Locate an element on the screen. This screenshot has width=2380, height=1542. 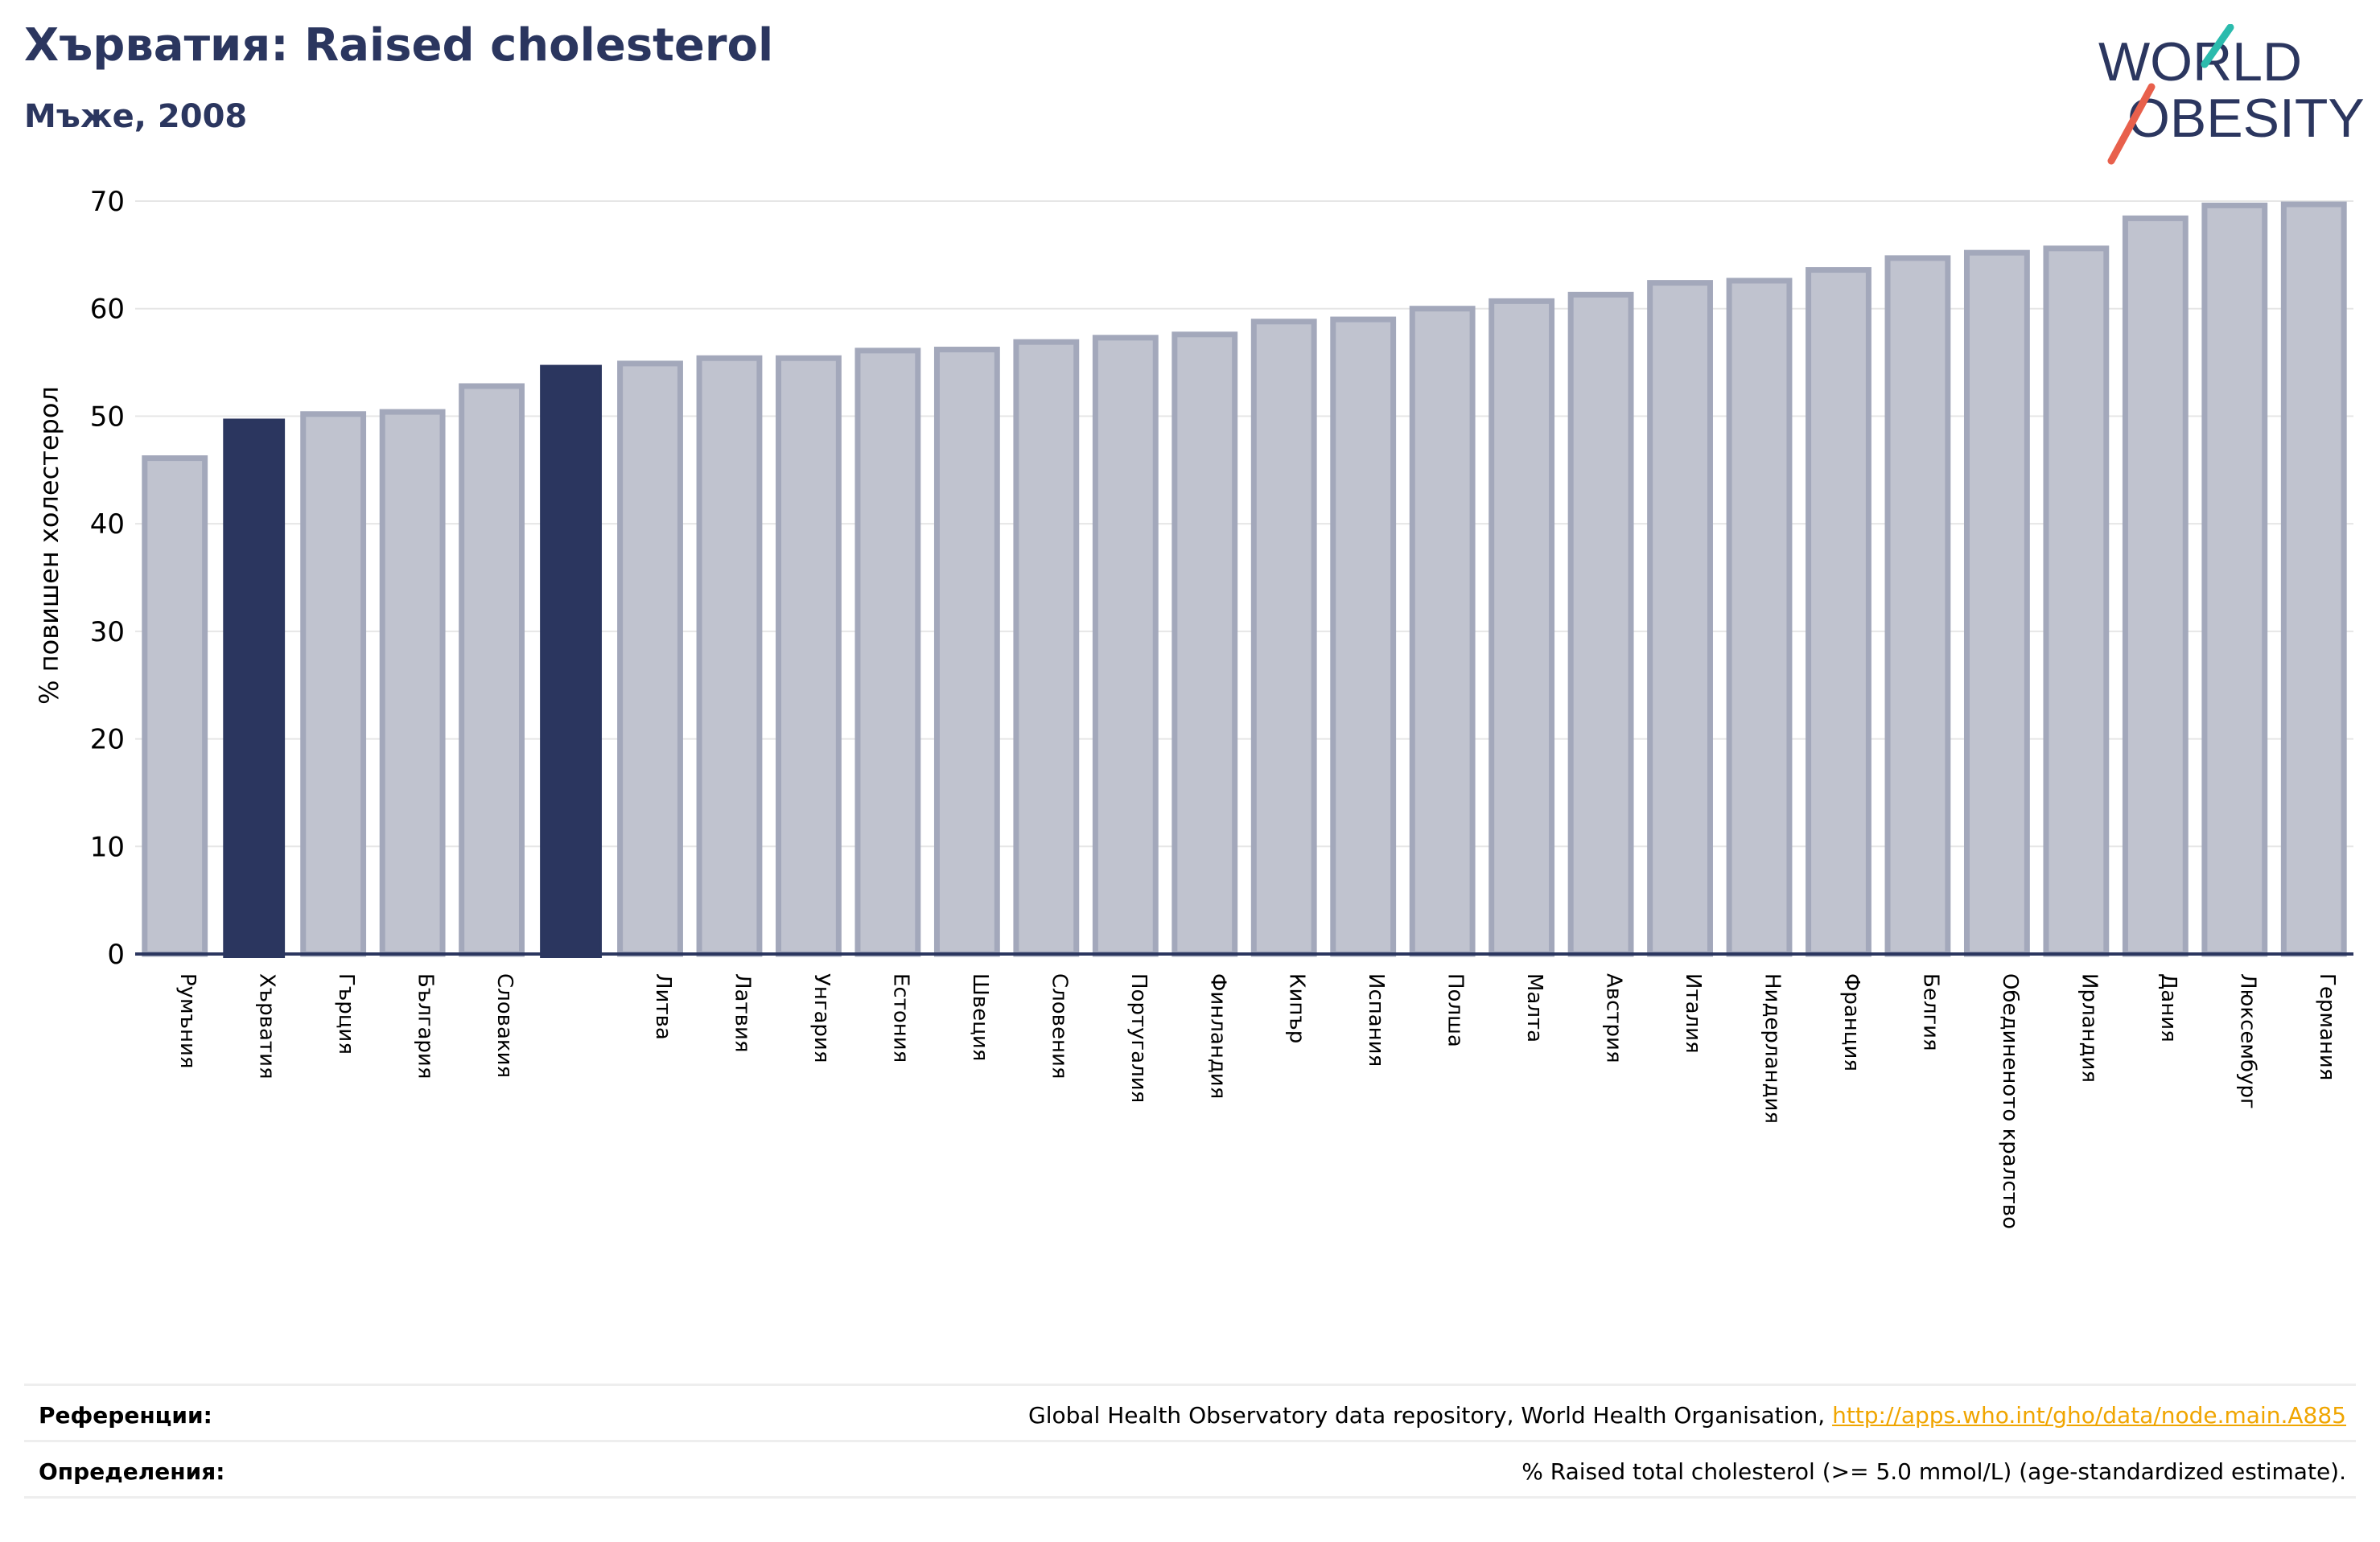
x-tick-label: Франция is located at coordinates (1851, 1022).